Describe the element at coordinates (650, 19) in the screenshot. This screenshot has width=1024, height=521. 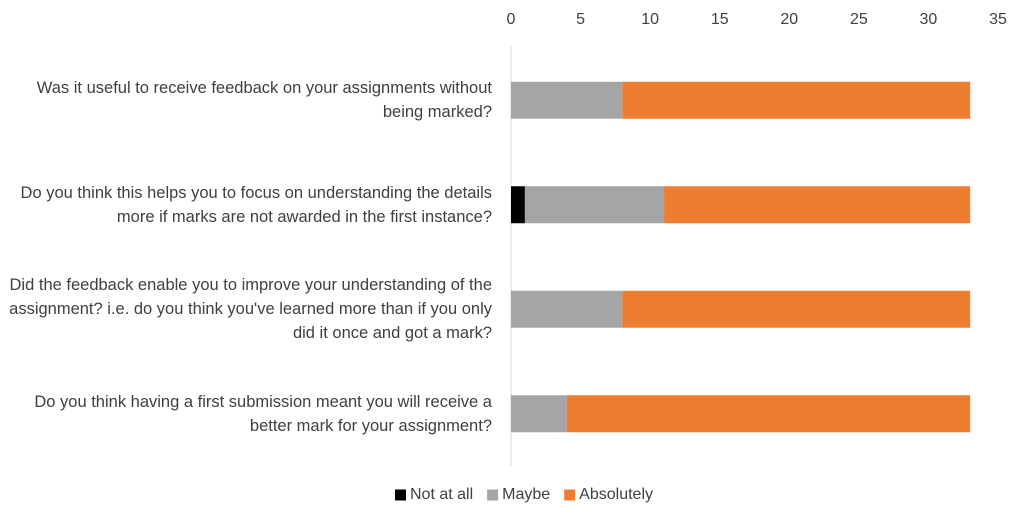
I see `x-tick-label: 10` at that location.